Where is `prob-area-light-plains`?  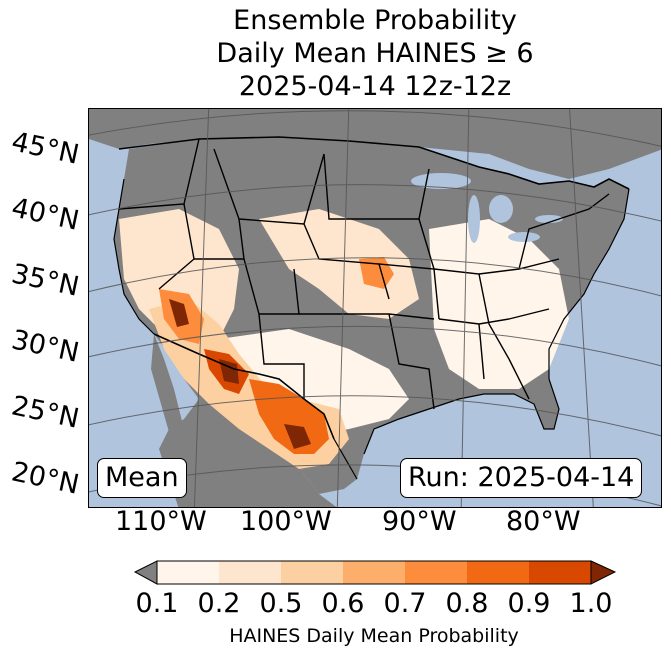 prob-area-light-plains is located at coordinates (339, 264).